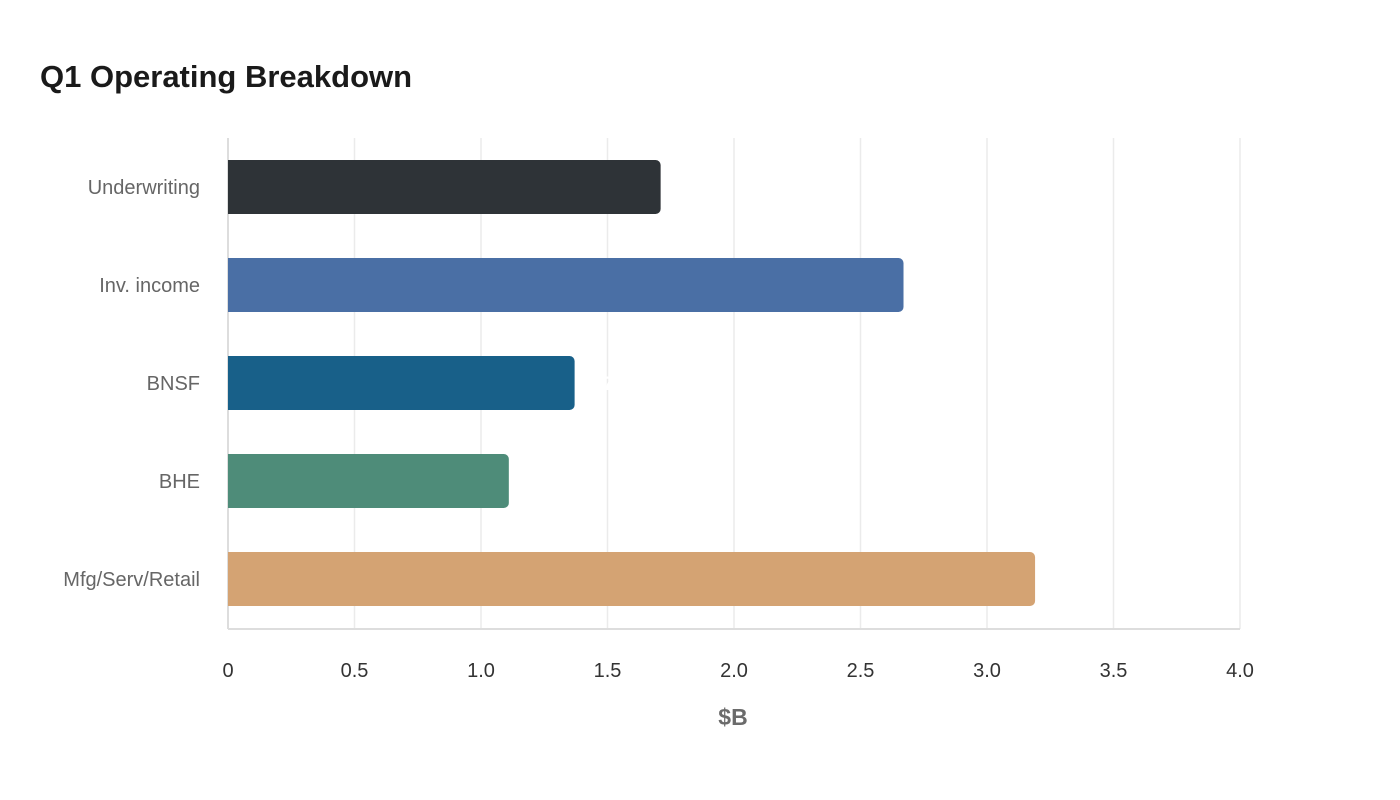 Image resolution: width=1400 pixels, height=800 pixels. Describe the element at coordinates (681, 188) in the screenshot. I see `bar-value-label: 1.71` at that location.